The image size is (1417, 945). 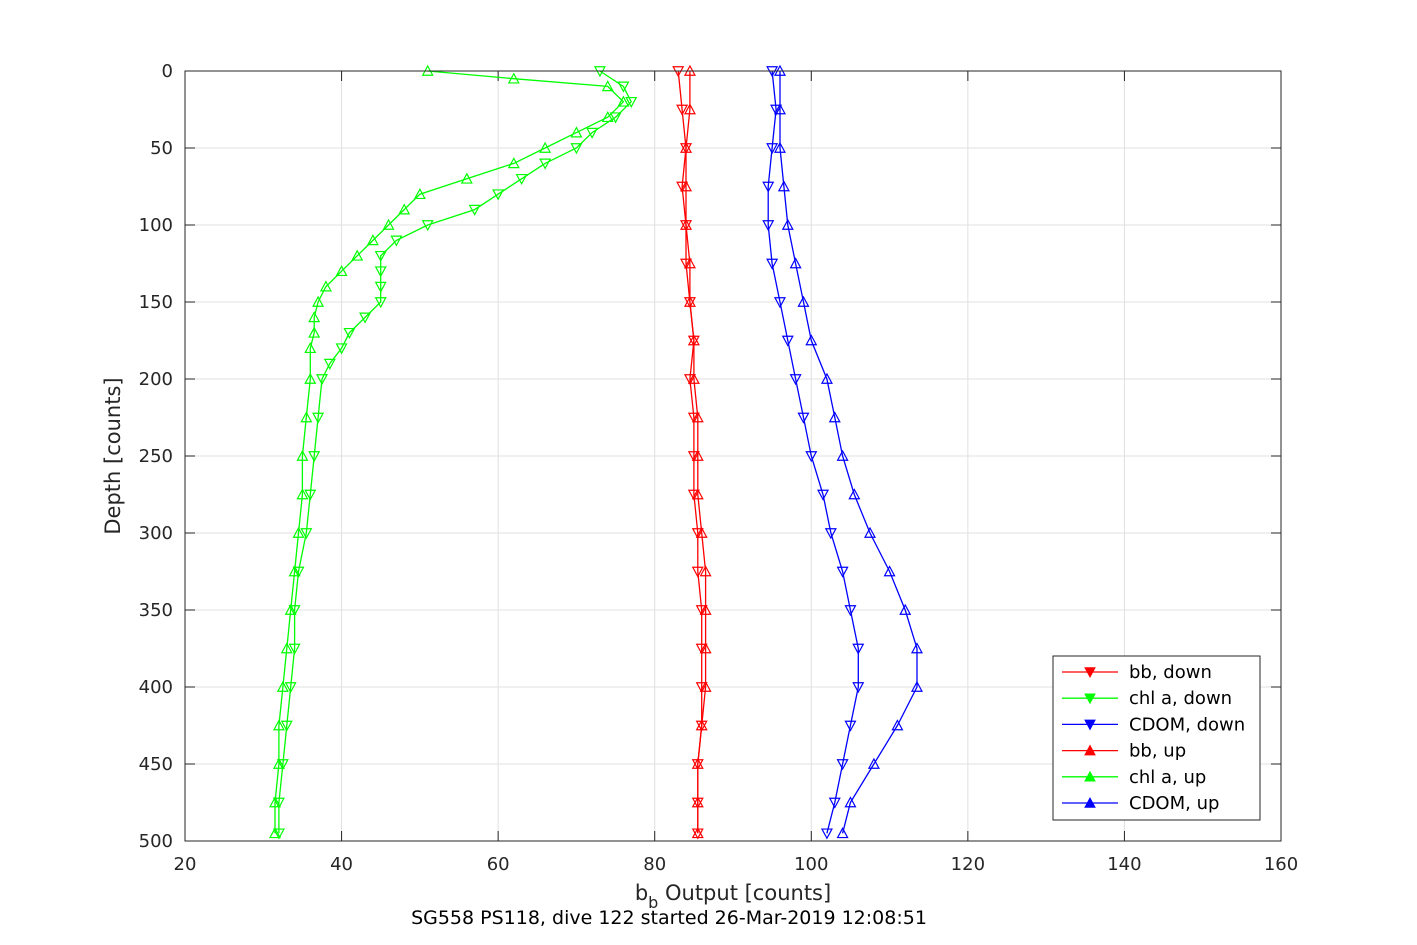 I want to click on y-tick-label: 250, so click(x=156, y=456).